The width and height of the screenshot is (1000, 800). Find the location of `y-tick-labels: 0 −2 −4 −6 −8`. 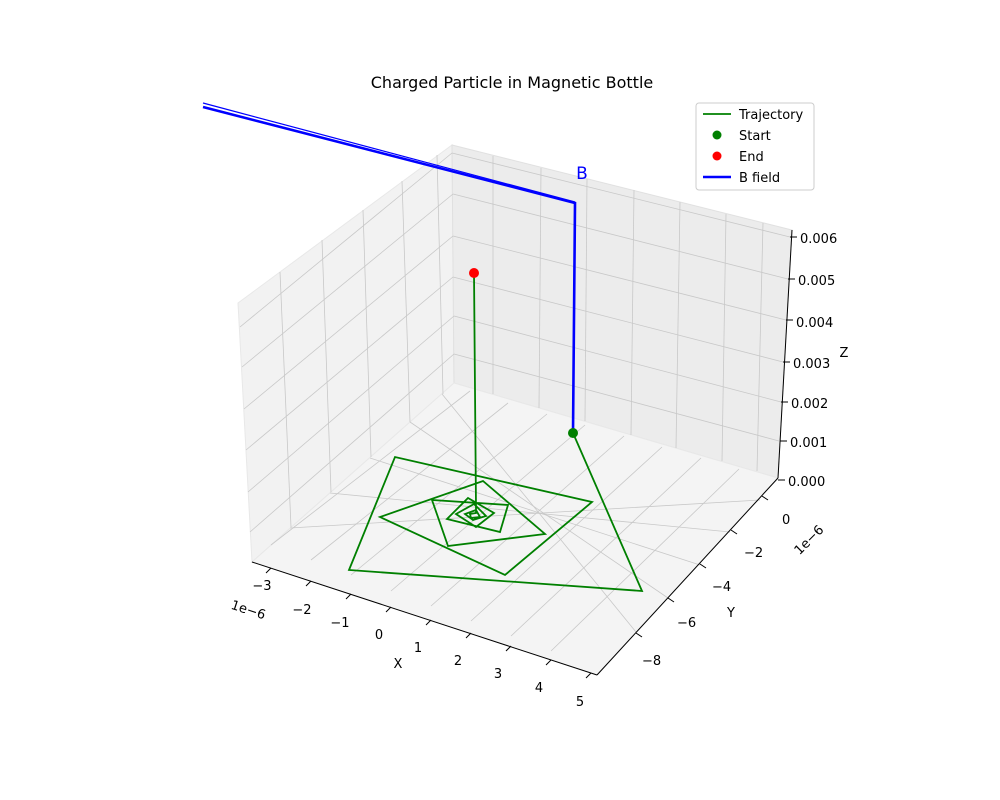

y-tick-labels: 0 −2 −4 −6 −8 is located at coordinates (716, 591).